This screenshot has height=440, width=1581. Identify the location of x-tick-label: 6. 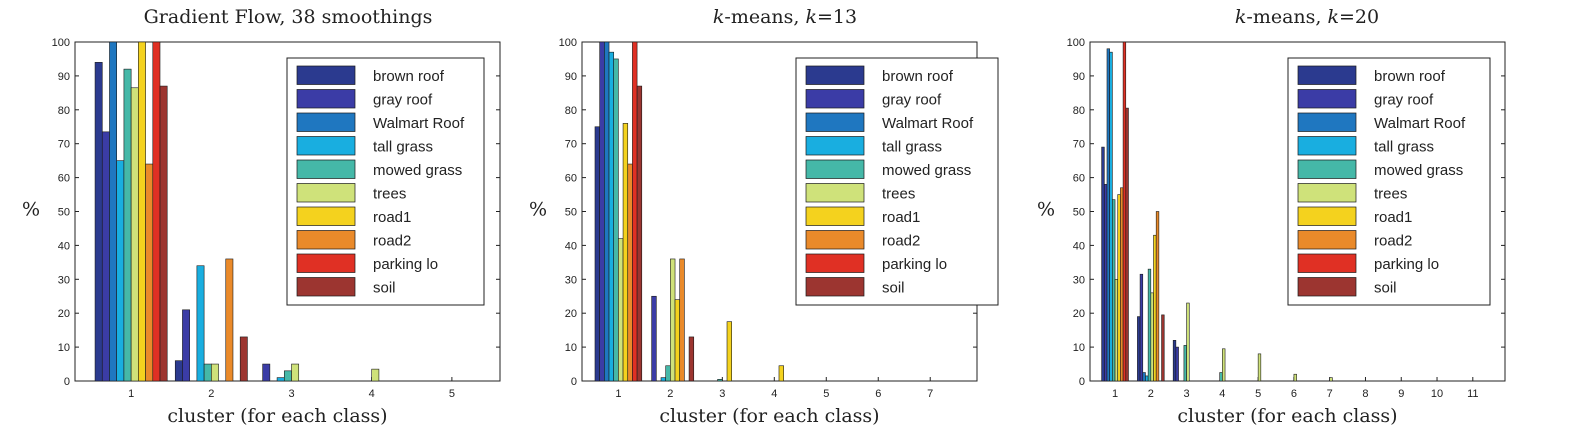
(878, 394).